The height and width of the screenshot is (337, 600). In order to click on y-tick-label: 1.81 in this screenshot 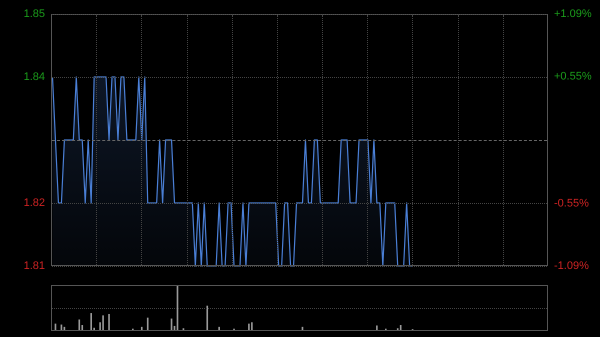, I will do `click(34, 266)`.